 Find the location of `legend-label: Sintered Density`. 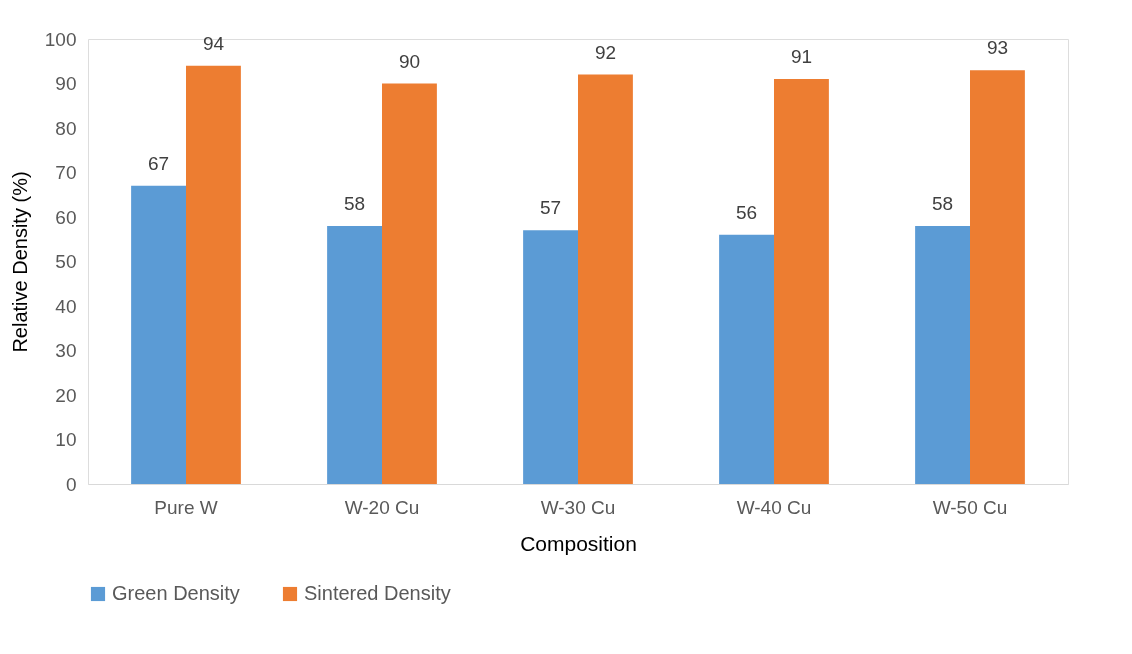

legend-label: Sintered Density is located at coordinates (377, 593).